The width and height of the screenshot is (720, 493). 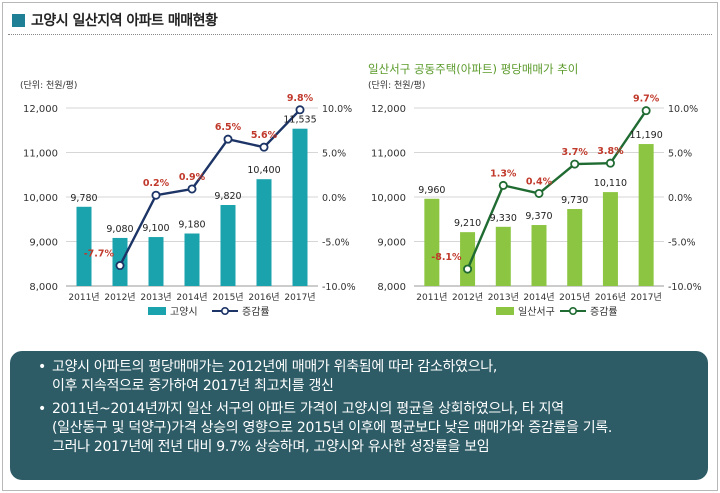 I want to click on title-marker, so click(x=18, y=20).